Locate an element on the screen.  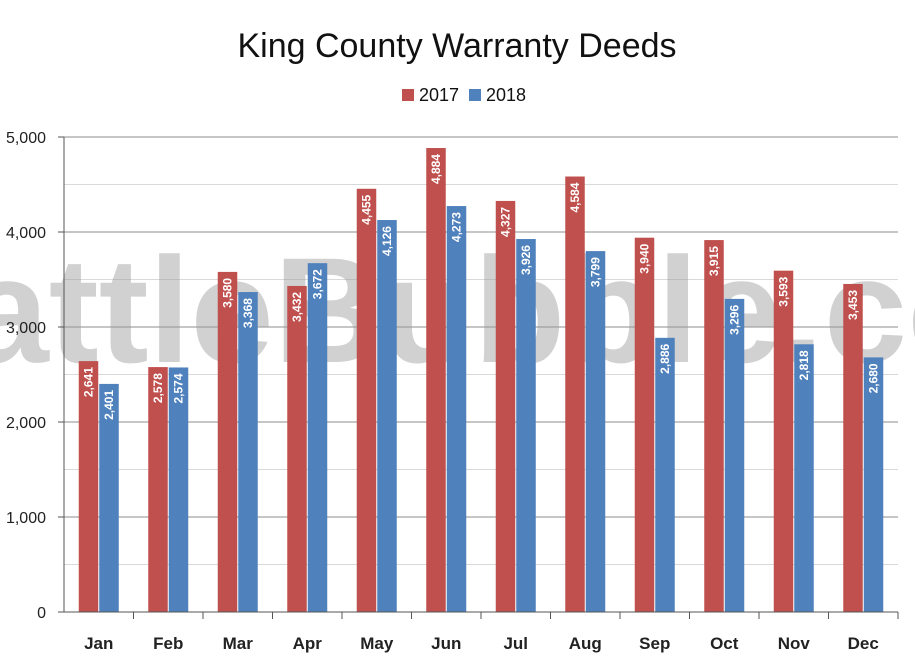
data-label-2017-feb: 2,578 is located at coordinates (158, 388).